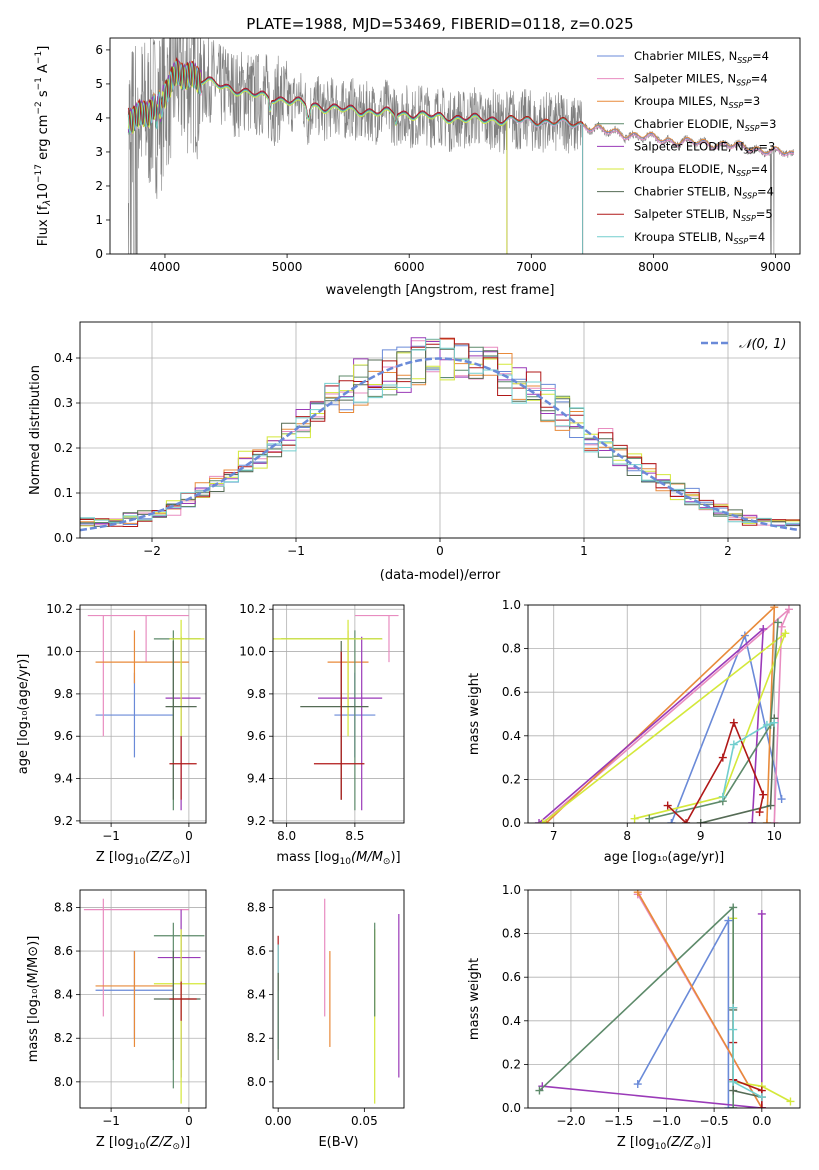 The image size is (819, 1170). What do you see at coordinates (364, 1121) in the screenshot?
I see `x-tick-label: 0.05` at bounding box center [364, 1121].